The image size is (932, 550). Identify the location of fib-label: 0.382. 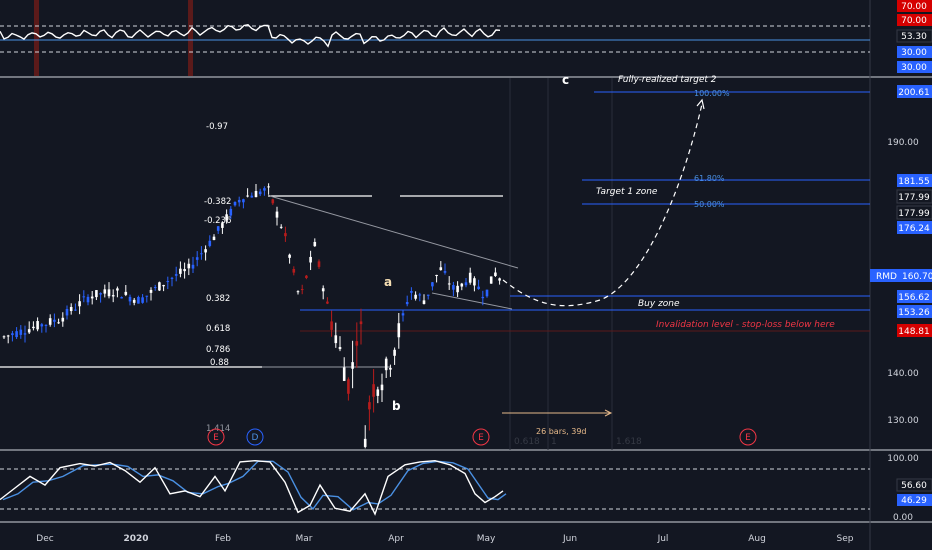
(218, 299).